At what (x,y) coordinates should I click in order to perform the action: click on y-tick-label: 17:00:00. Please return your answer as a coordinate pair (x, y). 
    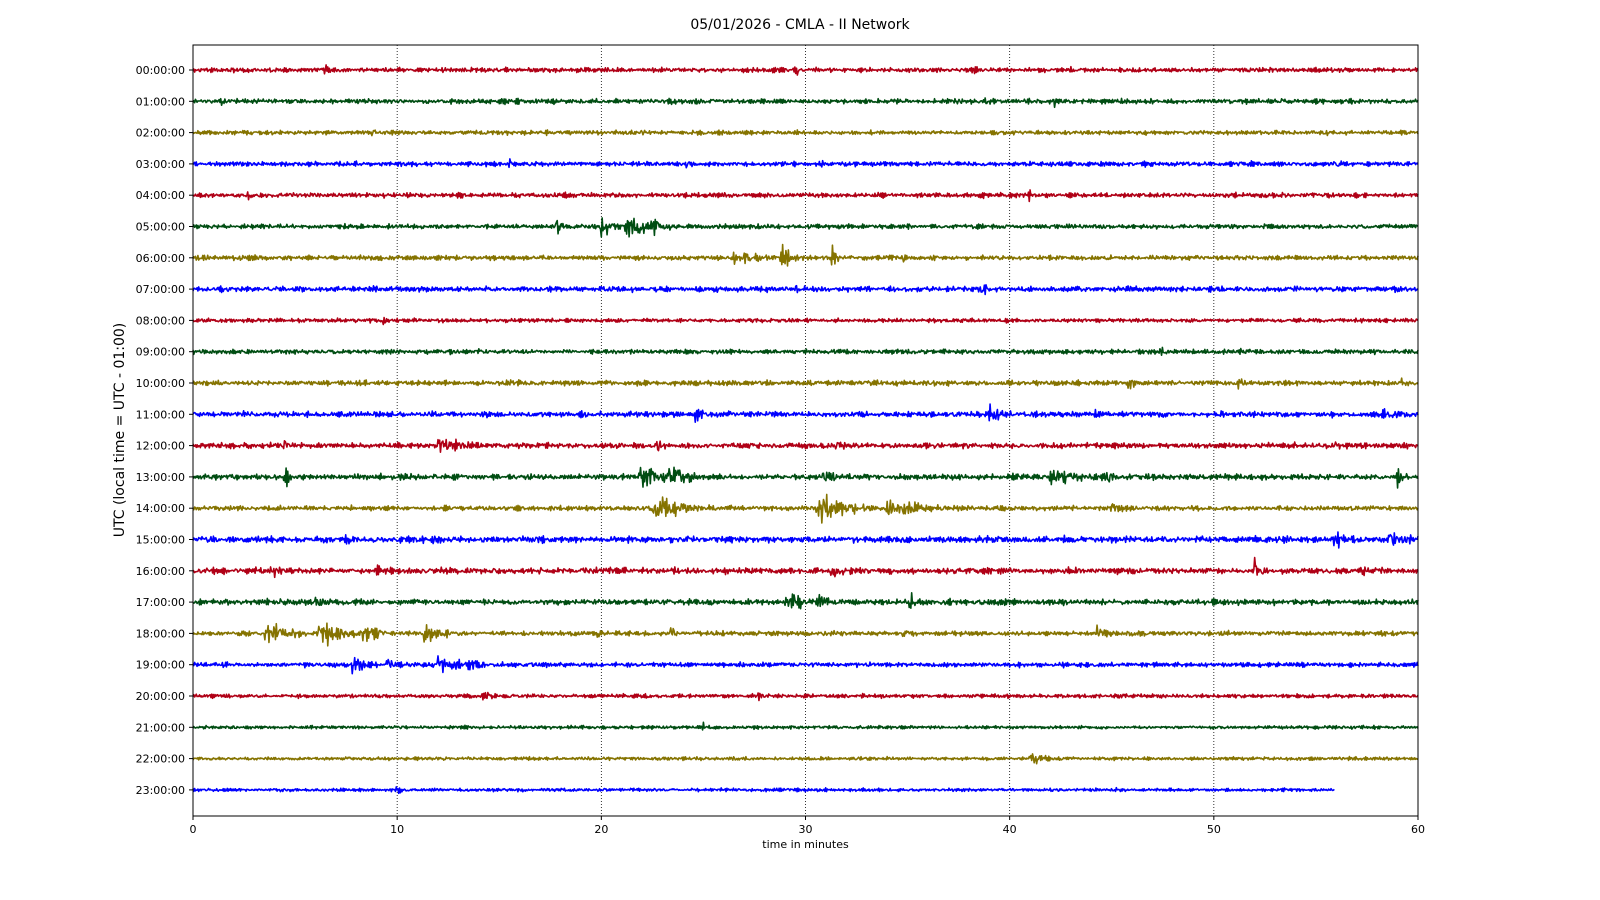
    Looking at the image, I should click on (160, 602).